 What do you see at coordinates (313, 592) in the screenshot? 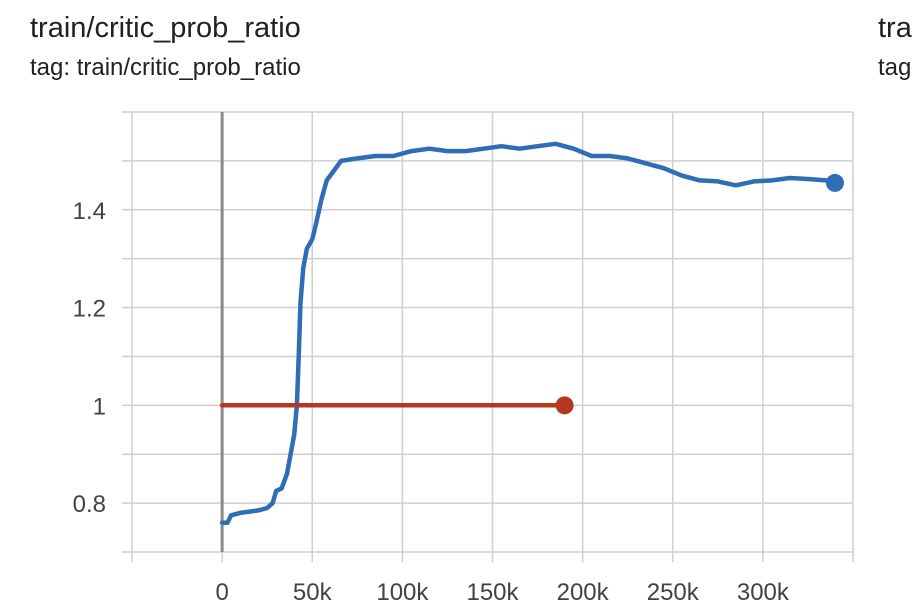
I see `x-tick-label: 50k` at bounding box center [313, 592].